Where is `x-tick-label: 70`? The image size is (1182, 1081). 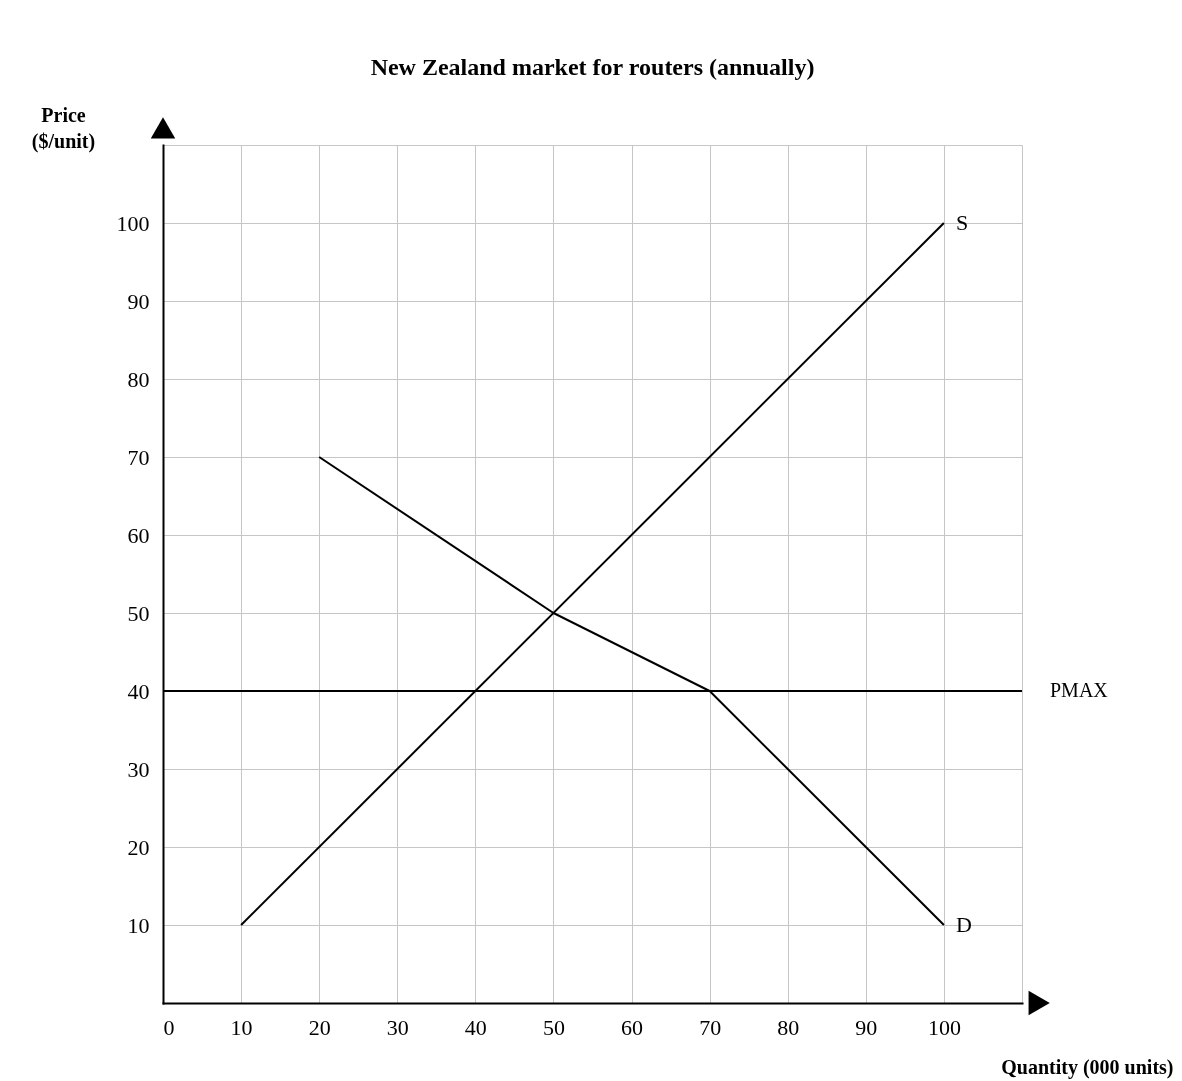 x-tick-label: 70 is located at coordinates (710, 1027).